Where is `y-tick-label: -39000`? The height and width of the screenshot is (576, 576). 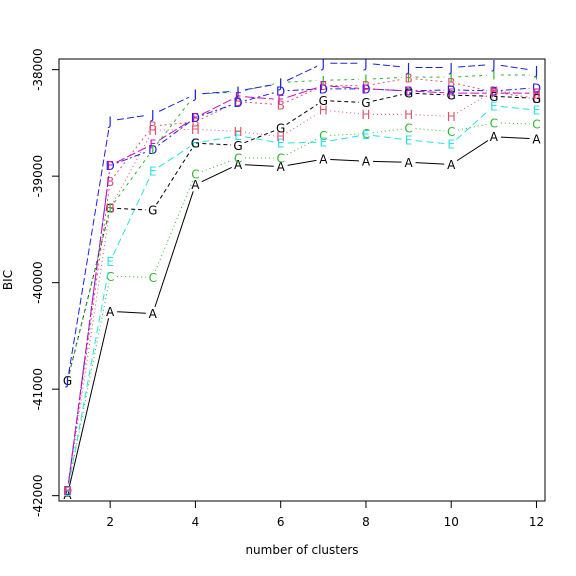
y-tick-label: -39000 is located at coordinates (38, 176).